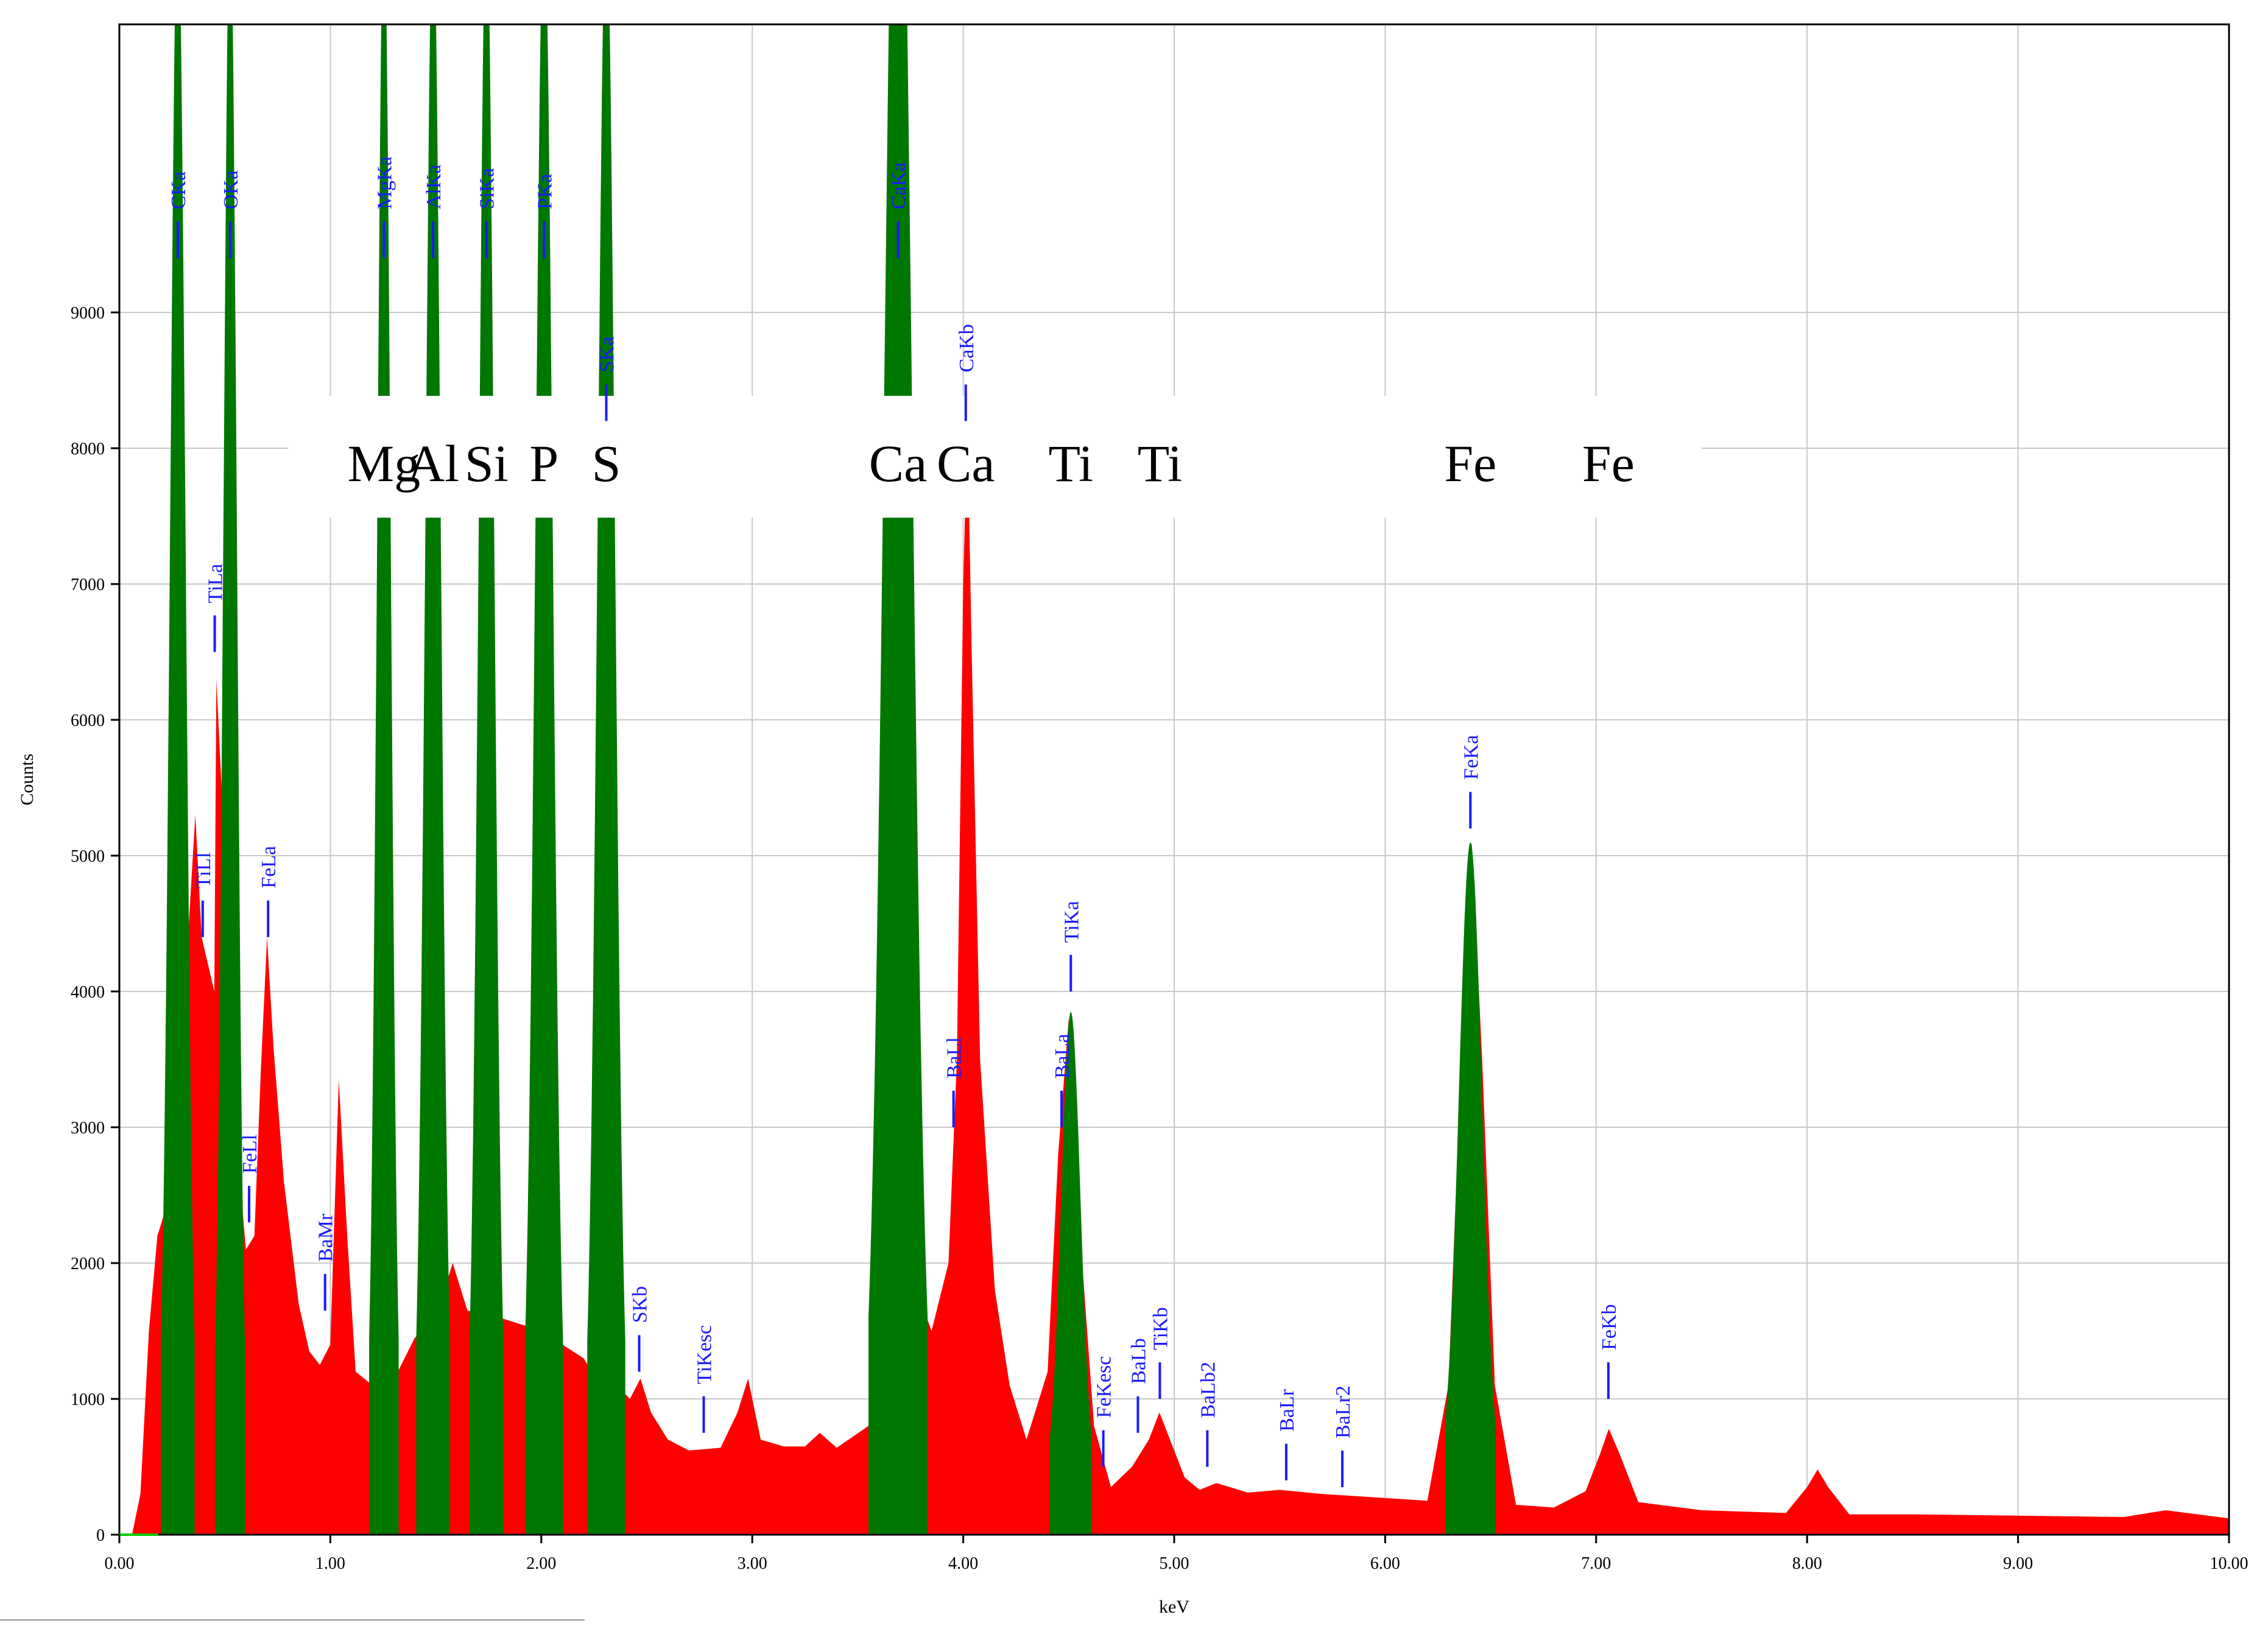 This screenshot has height=1637, width=2268. I want to click on y-tick-label: 5000, so click(88, 856).